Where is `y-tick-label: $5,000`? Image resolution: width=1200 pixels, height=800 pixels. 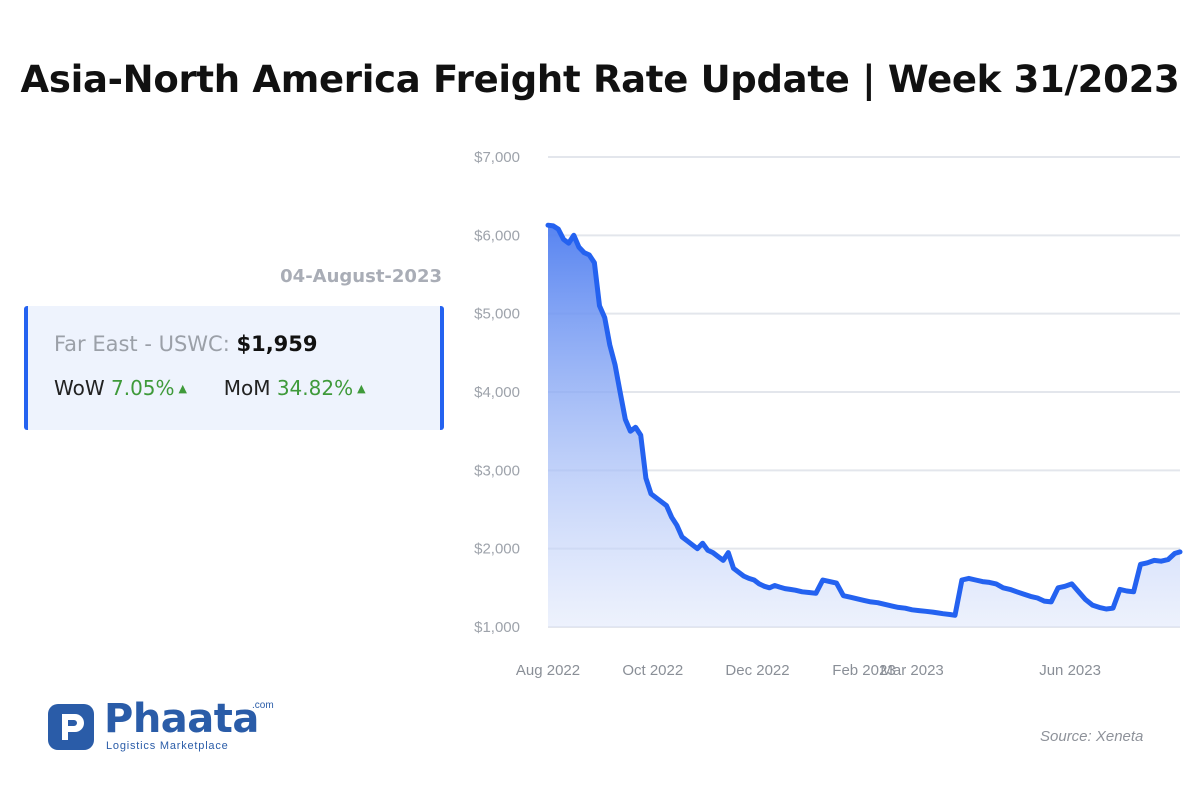 y-tick-label: $5,000 is located at coordinates (497, 314).